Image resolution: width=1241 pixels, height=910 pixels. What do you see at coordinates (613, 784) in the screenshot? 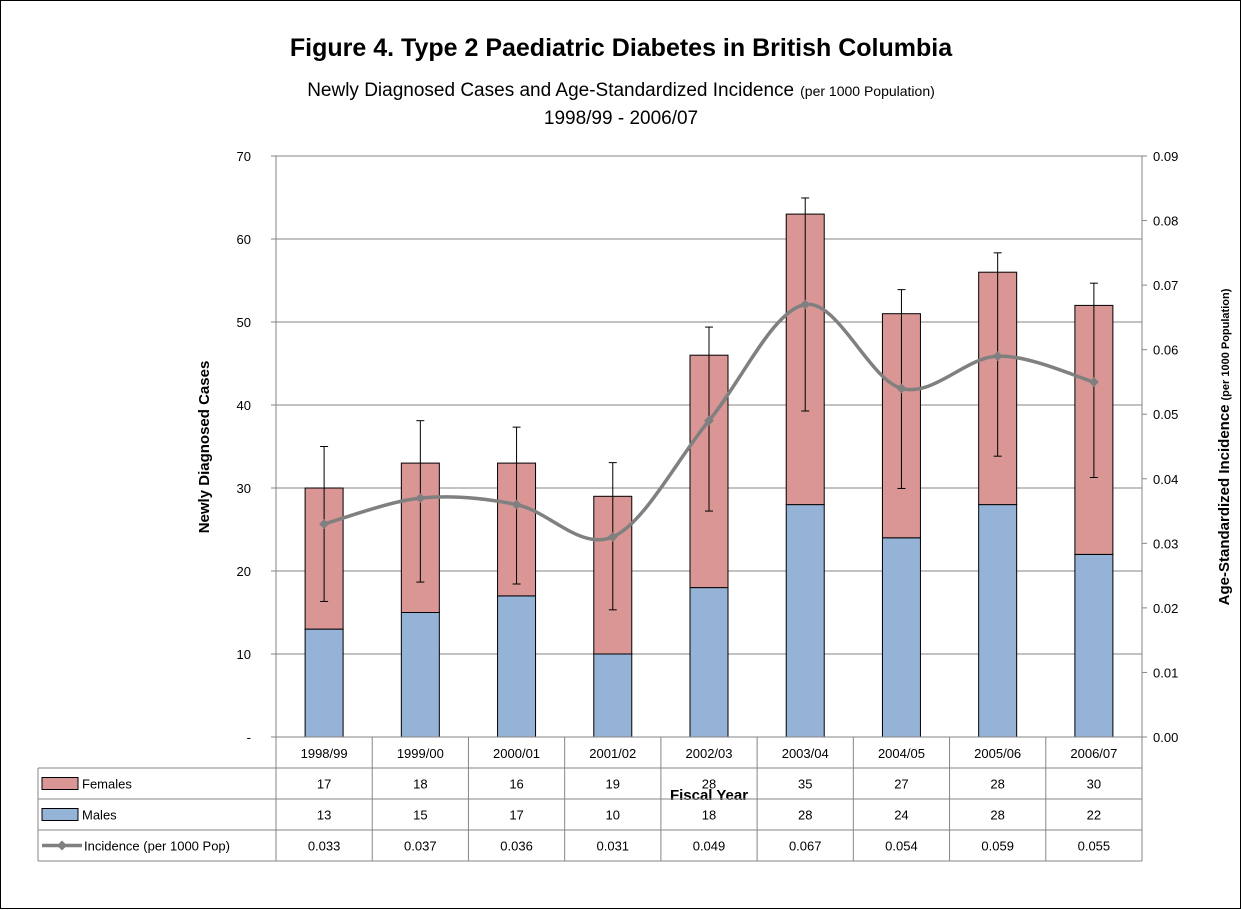
I see `table-cell: 19` at bounding box center [613, 784].